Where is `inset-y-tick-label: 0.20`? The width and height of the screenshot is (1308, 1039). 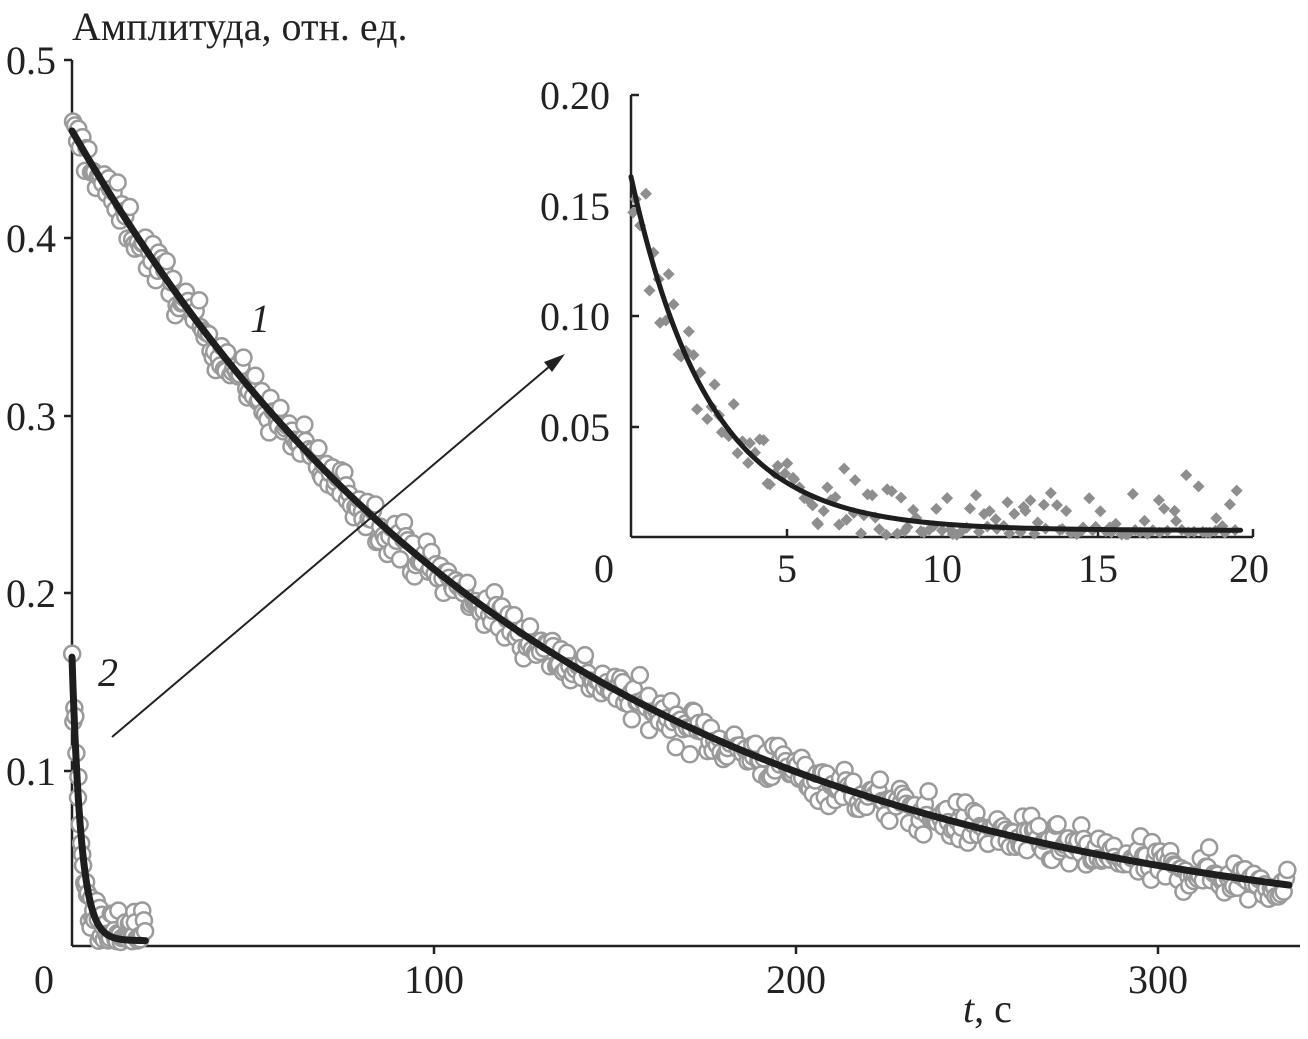 inset-y-tick-label: 0.20 is located at coordinates (575, 95).